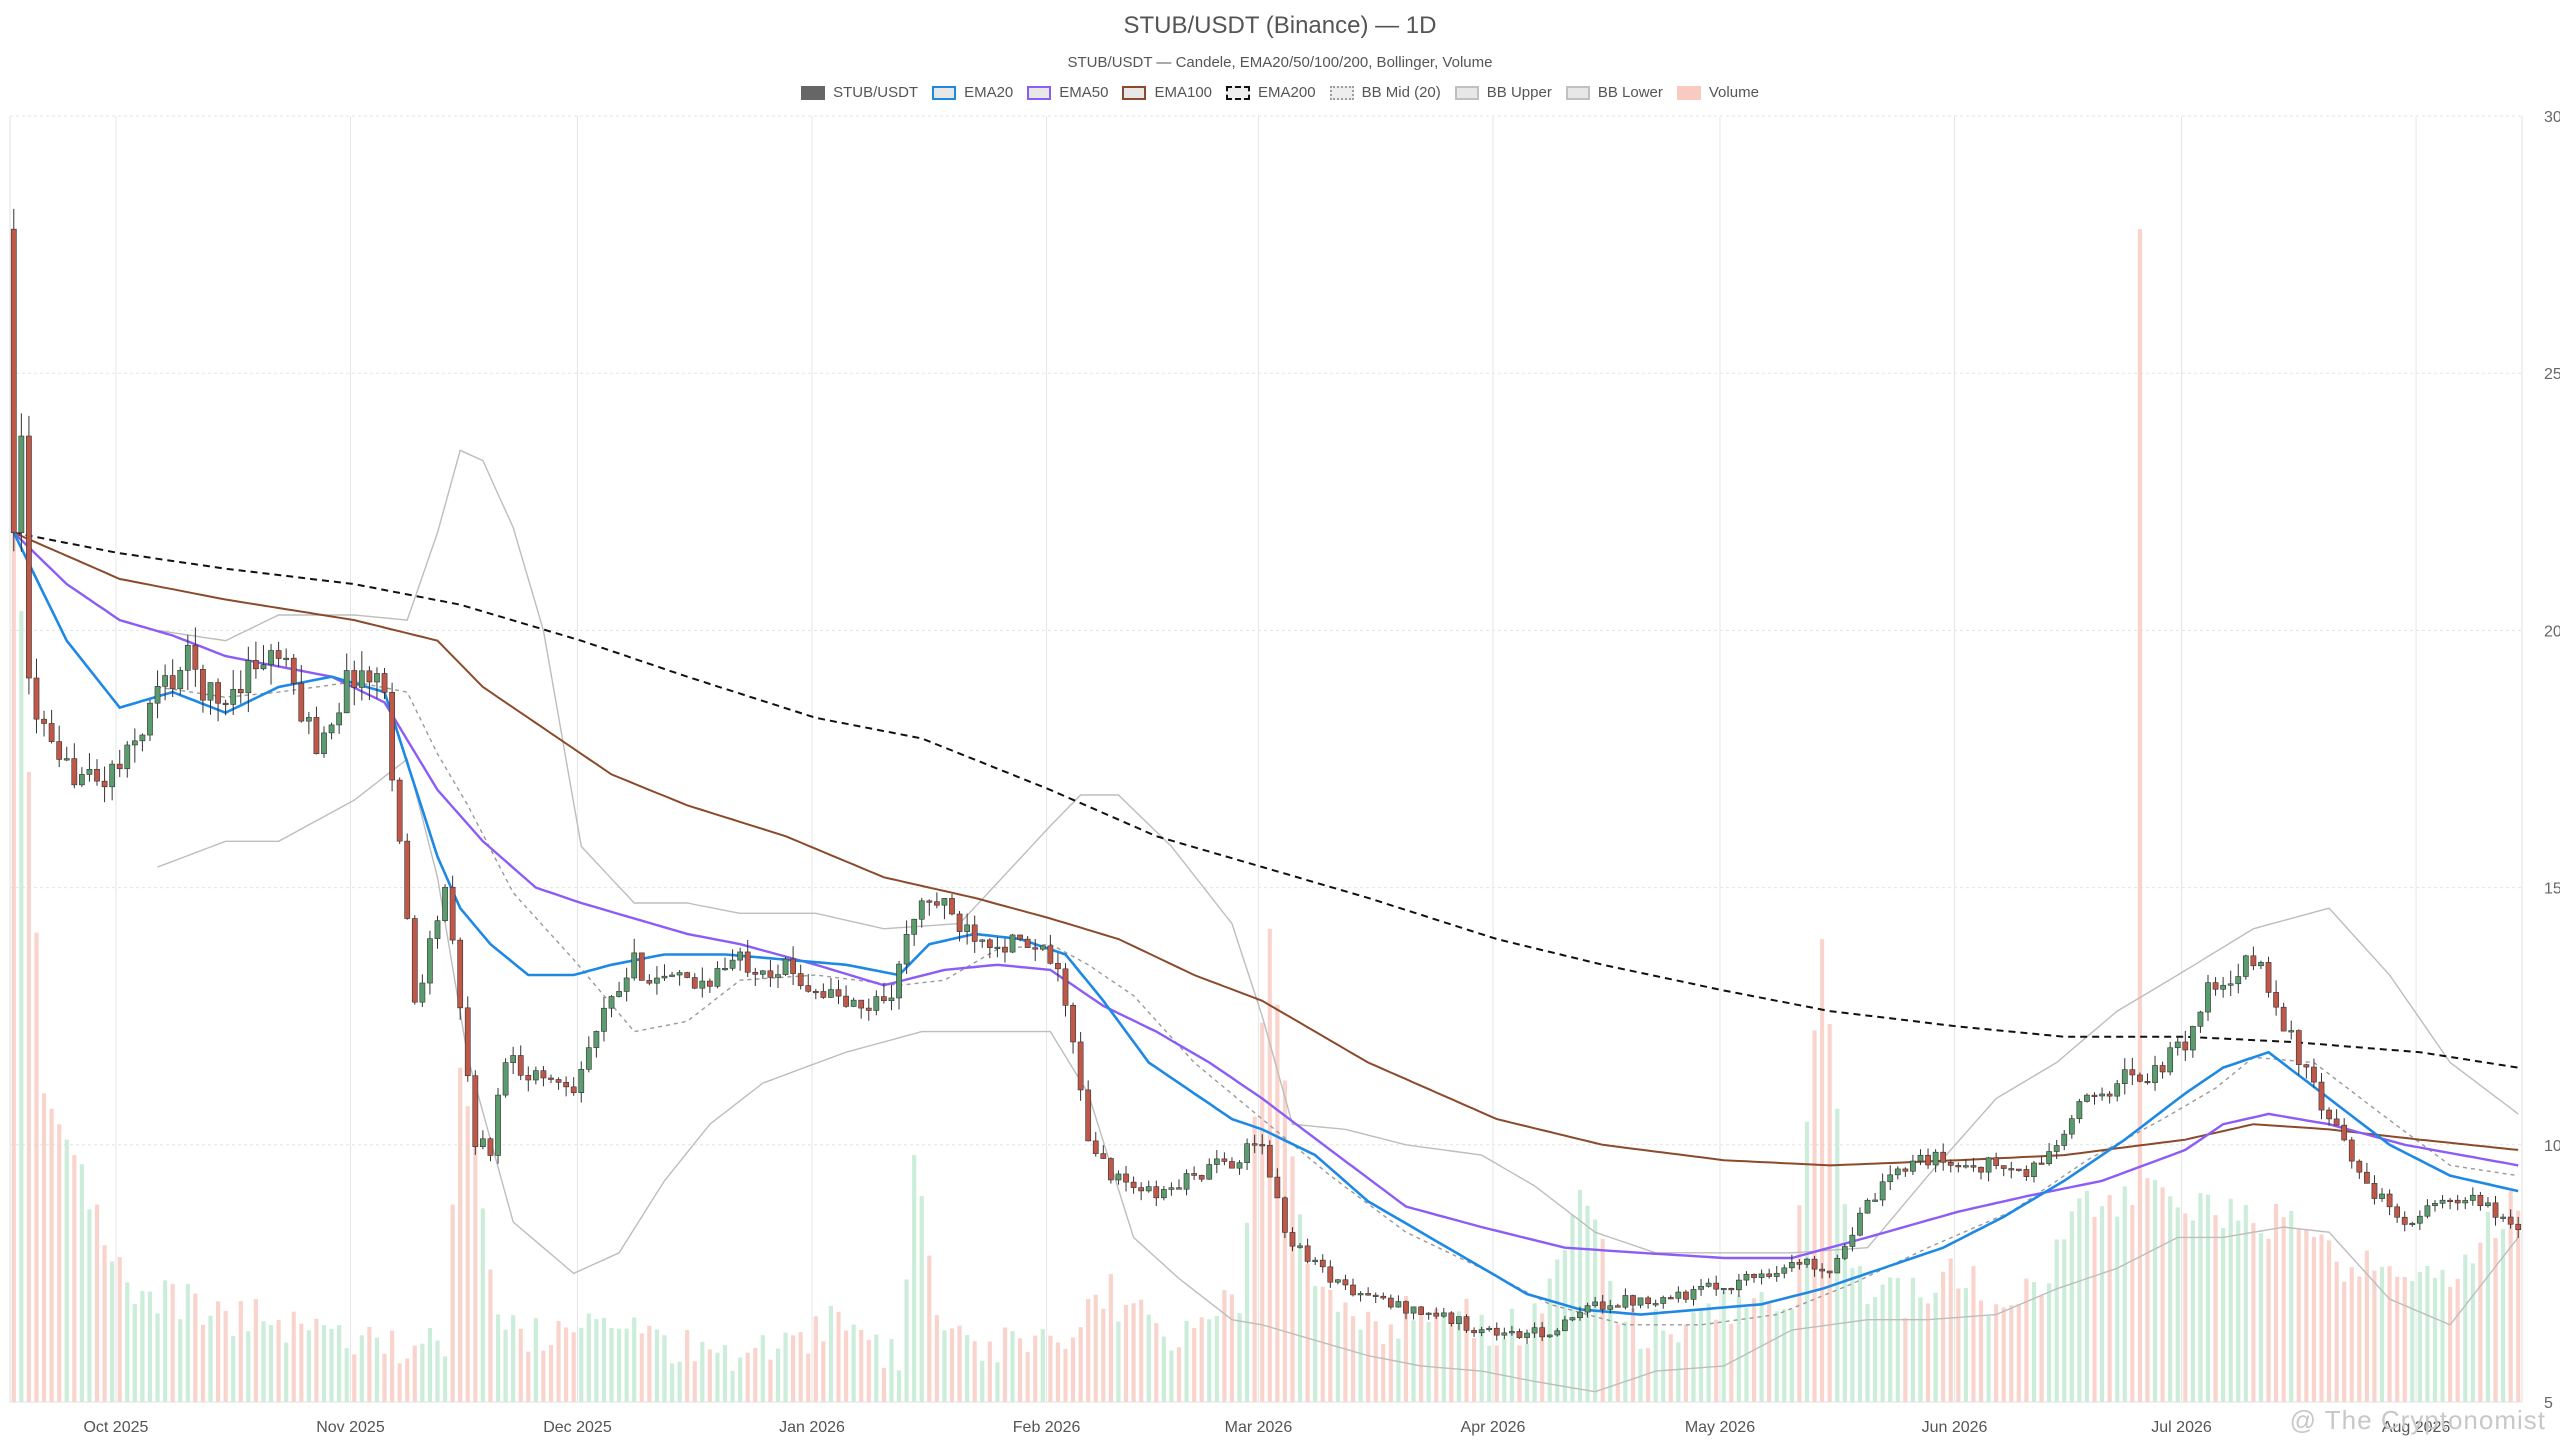  What do you see at coordinates (1084, 92) in the screenshot?
I see `legend-label: EMA50` at bounding box center [1084, 92].